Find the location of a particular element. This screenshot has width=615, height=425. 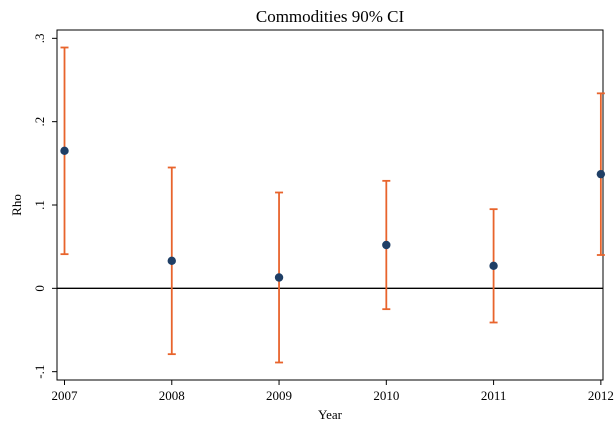

y-tick-label: -.1 is located at coordinates (39, 372).